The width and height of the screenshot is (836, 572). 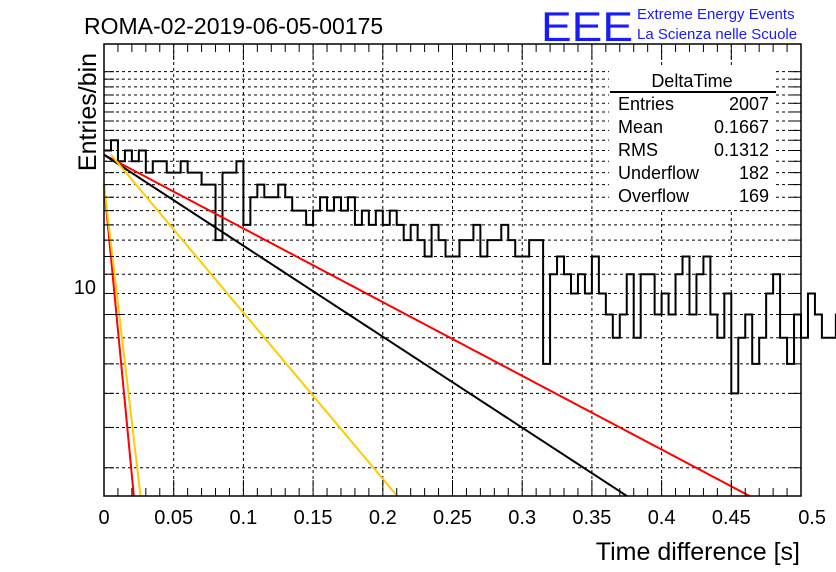 What do you see at coordinates (591, 518) in the screenshot?
I see `x-tick-label: 0.35` at bounding box center [591, 518].